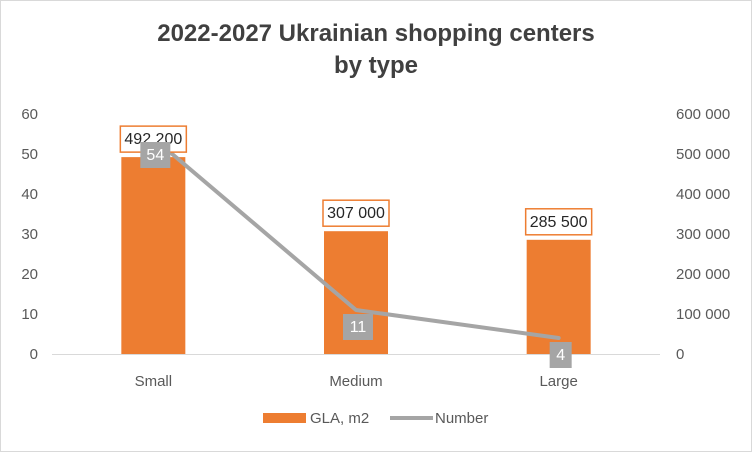 Image resolution: width=752 pixels, height=452 pixels. I want to click on legend-swatch-gla, so click(284, 418).